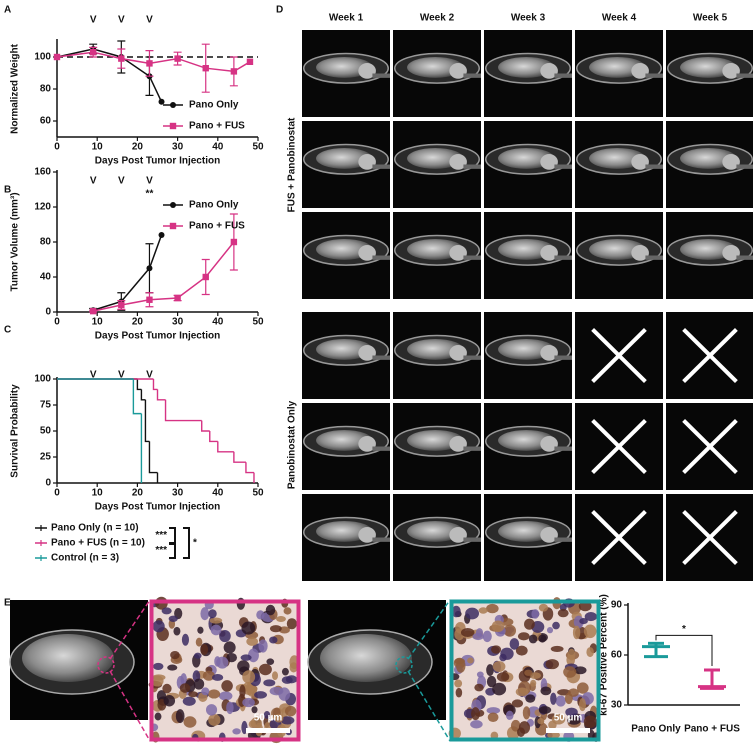 Image resolution: width=753 pixels, height=745 pixels. What do you see at coordinates (217, 126) in the screenshot?
I see `legend-label: Pano + FUS` at bounding box center [217, 126].